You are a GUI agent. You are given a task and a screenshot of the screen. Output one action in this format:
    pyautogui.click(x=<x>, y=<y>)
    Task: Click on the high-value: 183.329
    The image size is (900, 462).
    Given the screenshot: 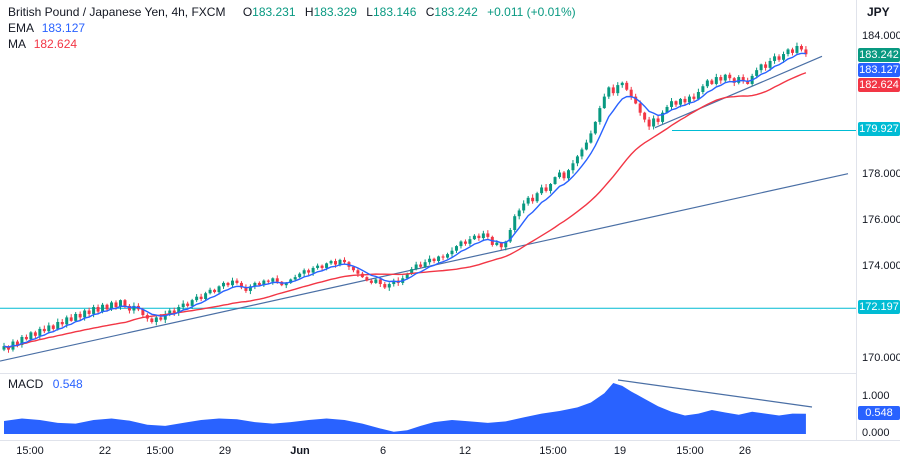 What is the action you would take?
    pyautogui.click(x=335, y=12)
    